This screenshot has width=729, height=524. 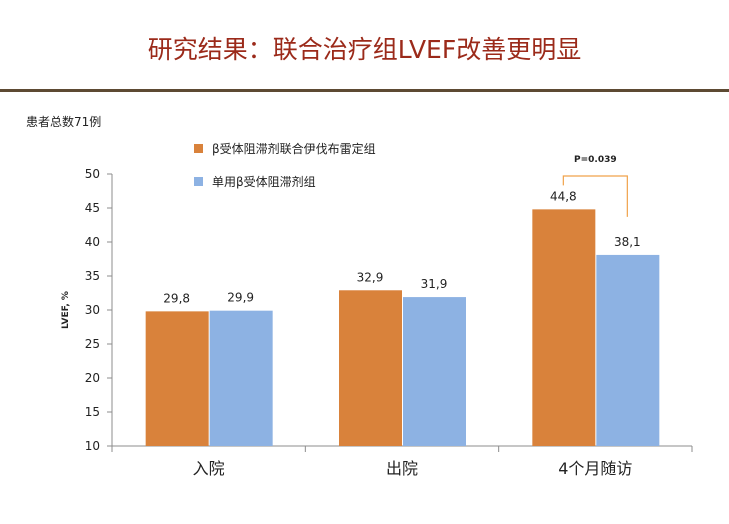 What do you see at coordinates (92, 208) in the screenshot?
I see `y-tick-label: 45` at bounding box center [92, 208].